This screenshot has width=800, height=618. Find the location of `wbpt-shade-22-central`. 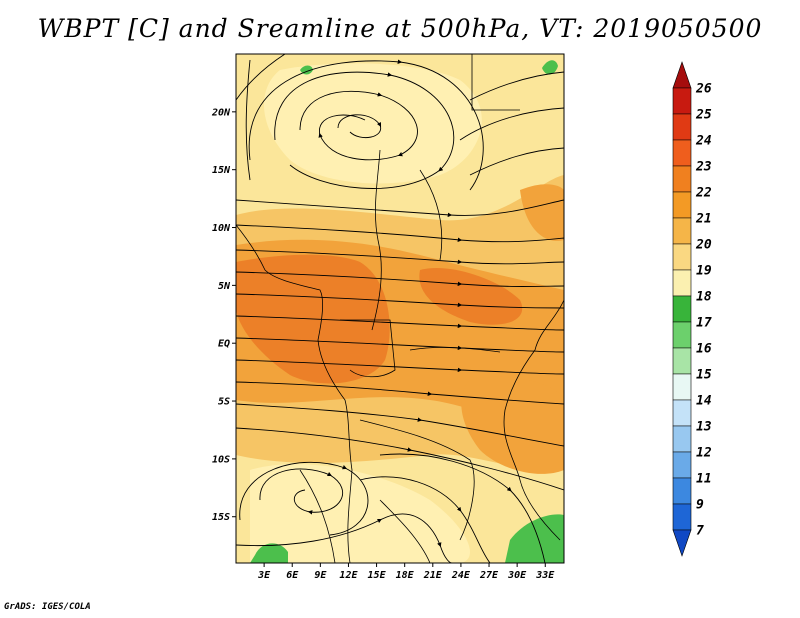

wbpt-shade-22-central is located at coordinates (471, 296).